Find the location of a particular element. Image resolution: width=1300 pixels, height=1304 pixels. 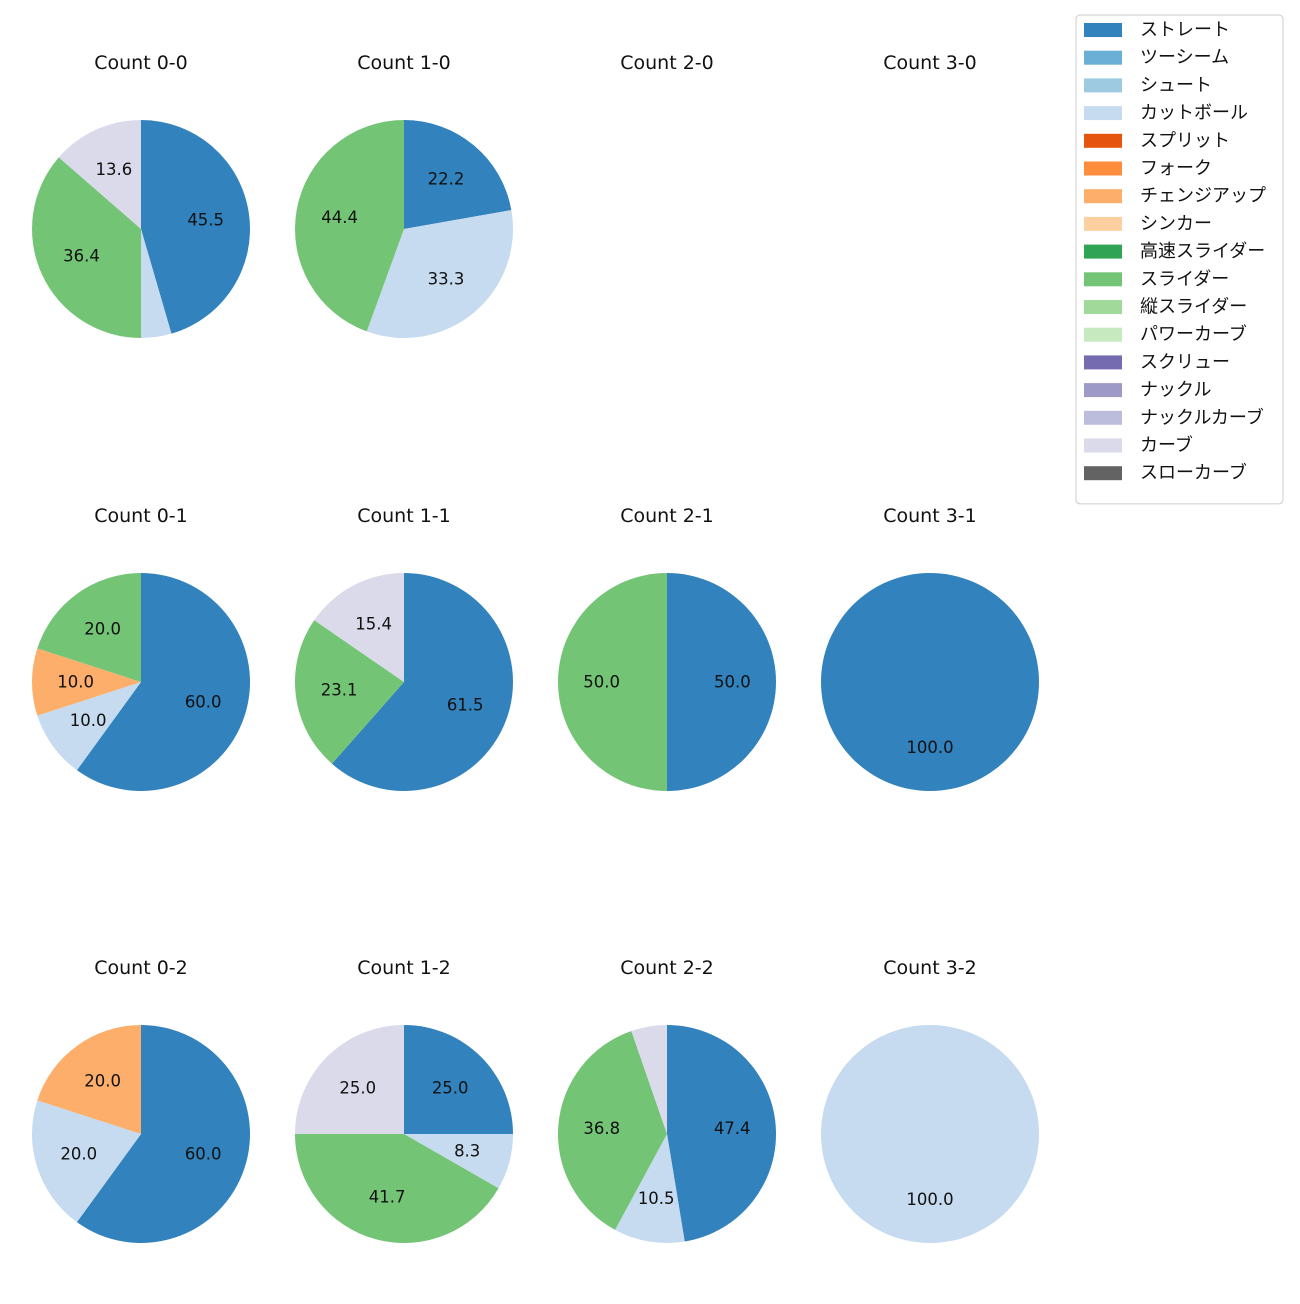

legend-label: ストレート is located at coordinates (1185, 30).